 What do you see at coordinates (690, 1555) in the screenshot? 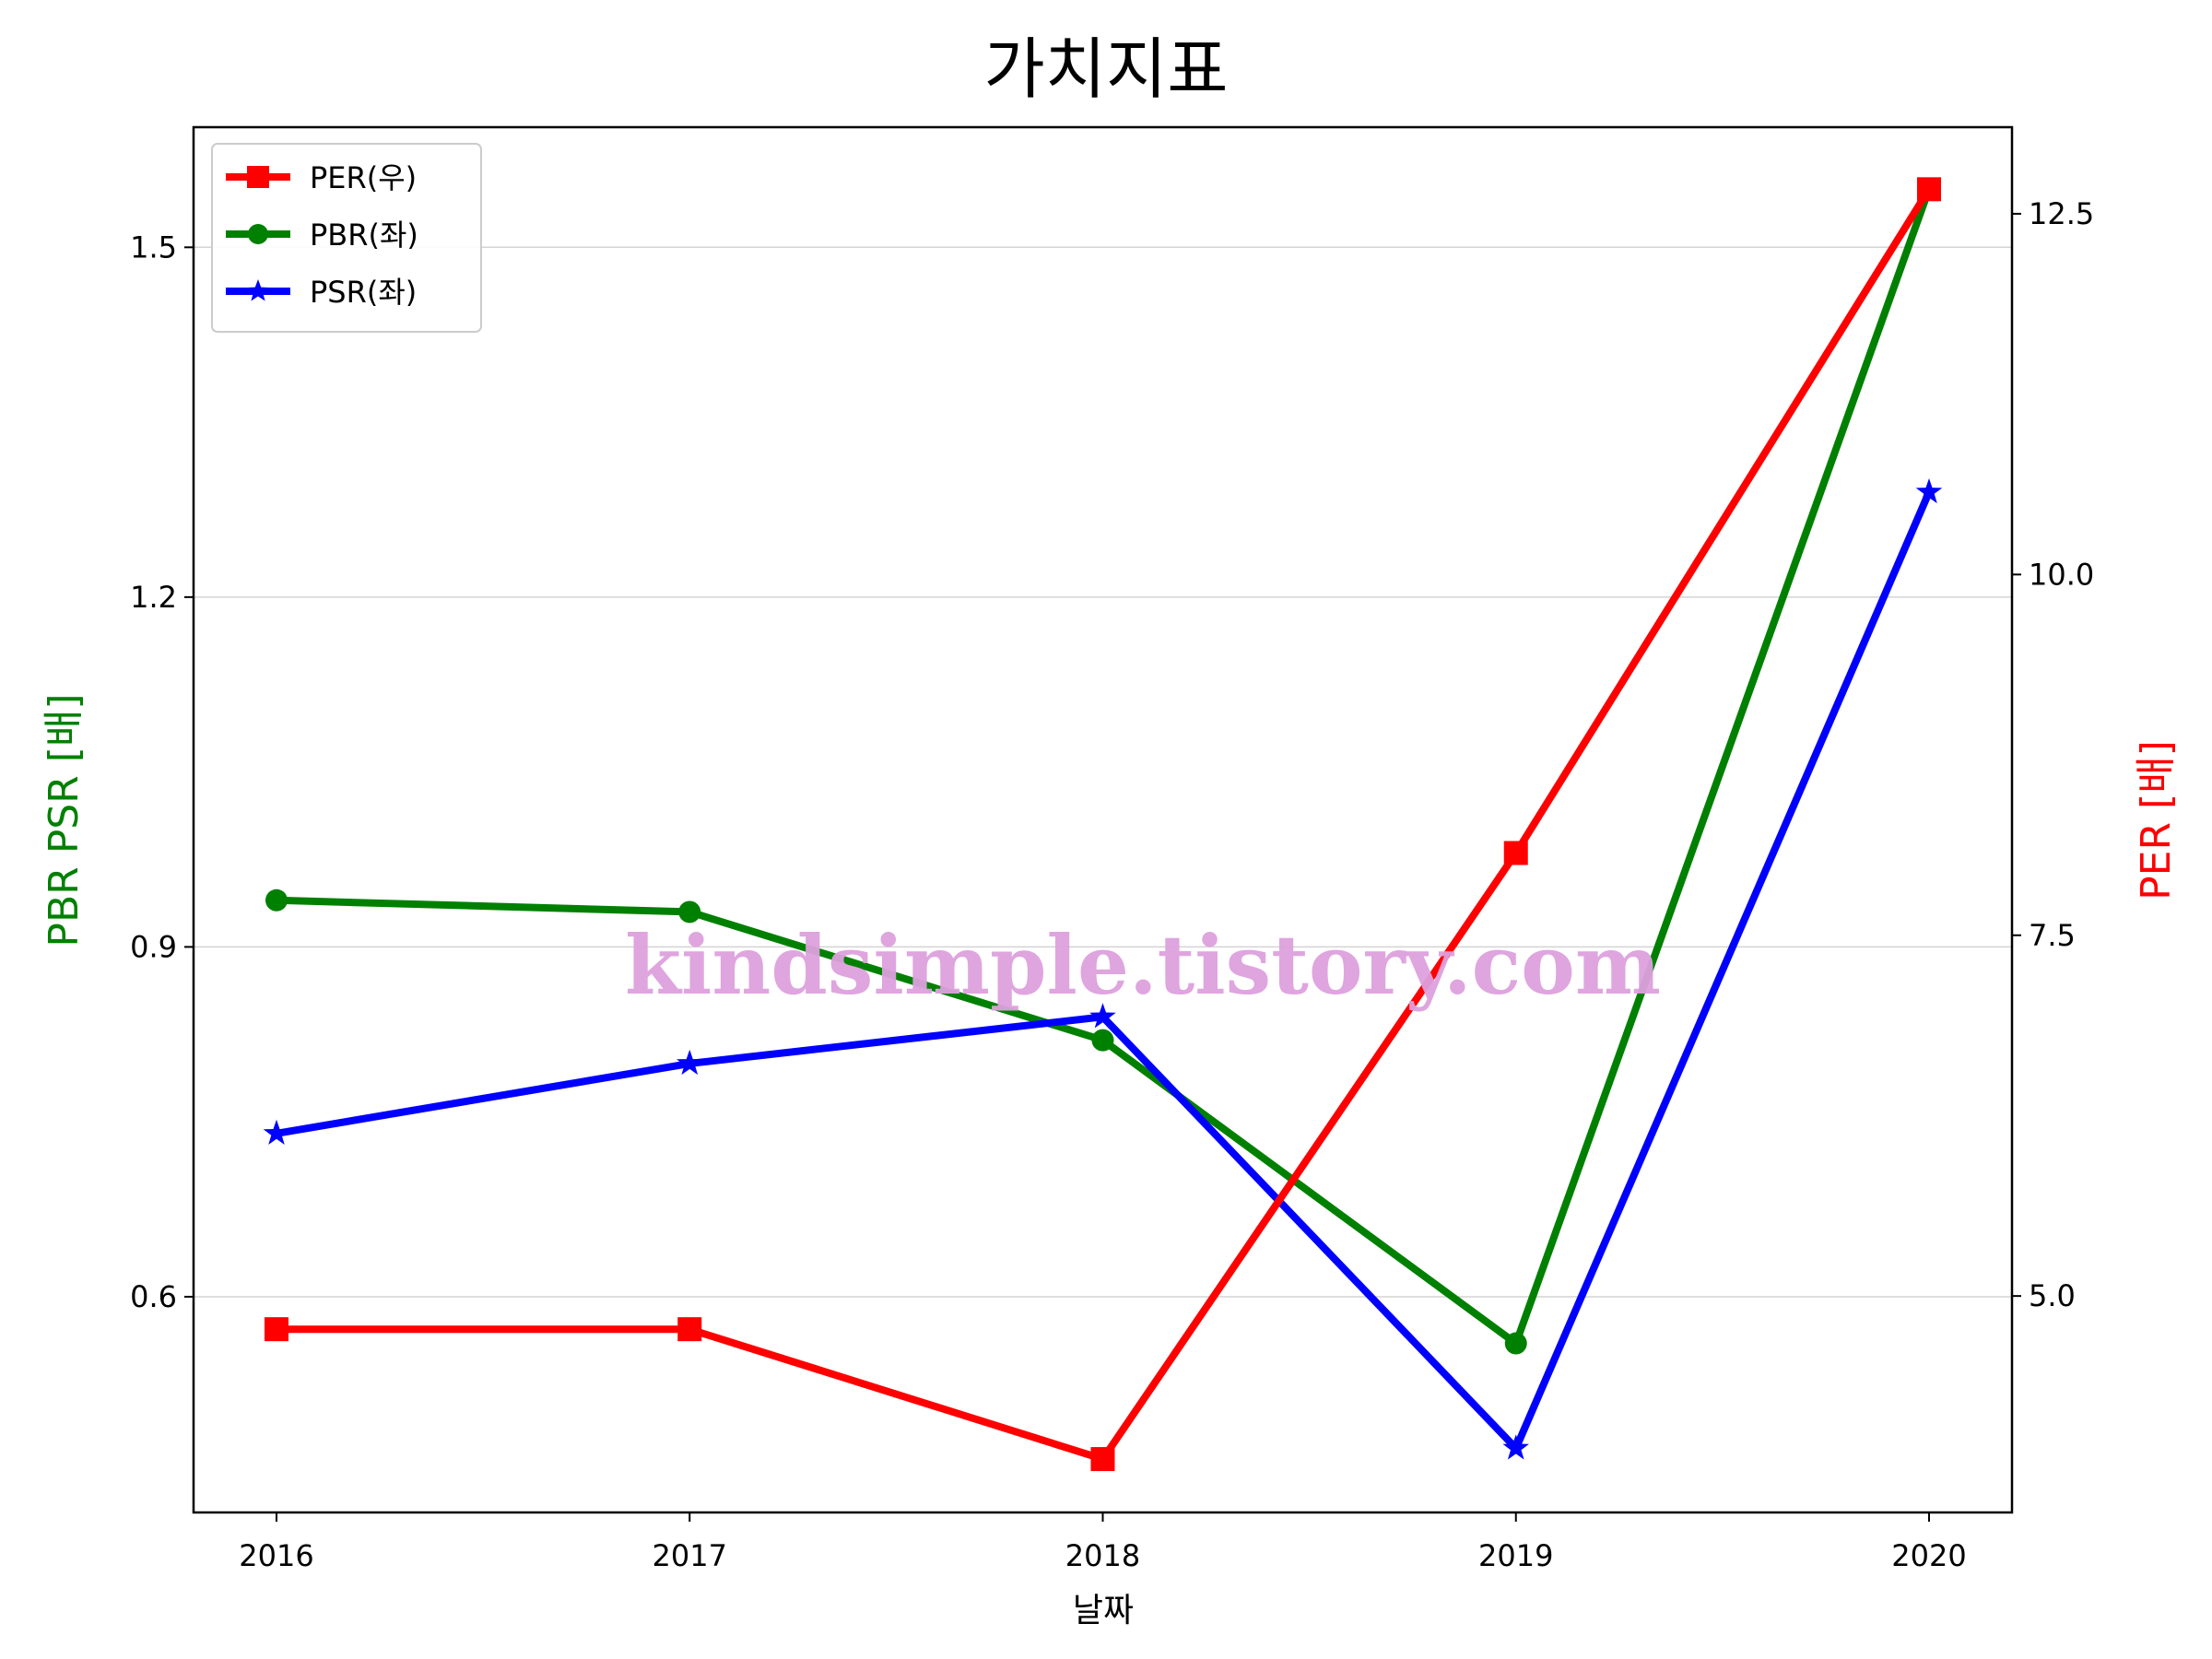
I see `x-tick-label: 2017` at bounding box center [690, 1555].